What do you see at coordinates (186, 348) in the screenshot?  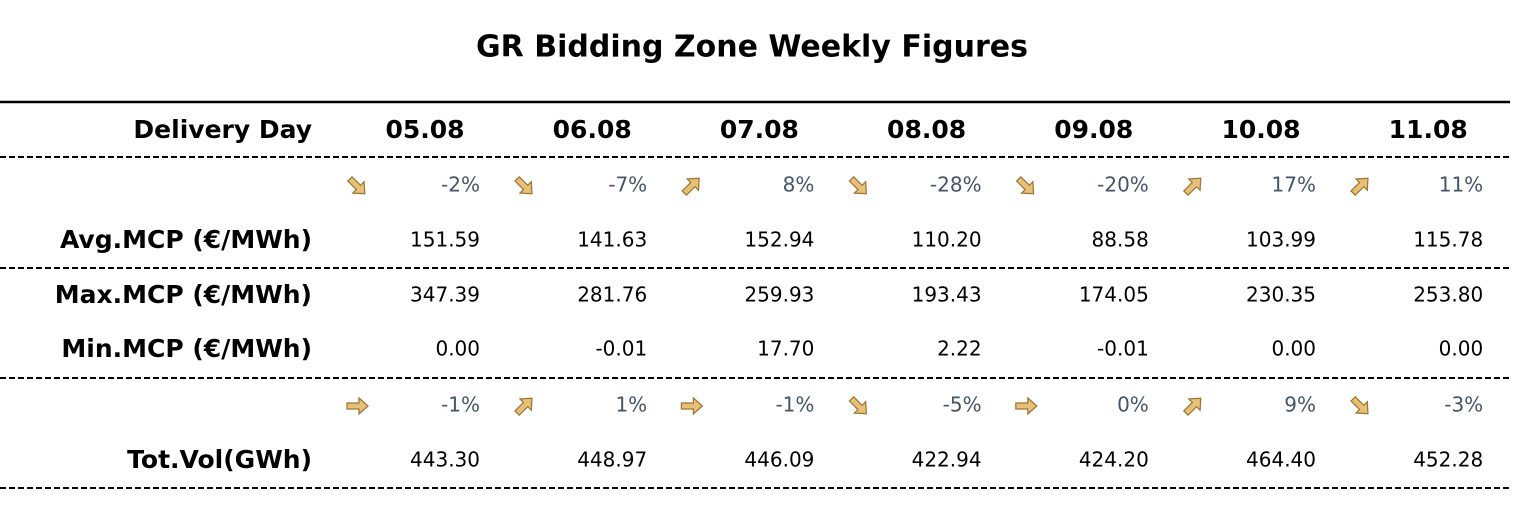 I see `row-label: Min.MCP (€/MWh)` at bounding box center [186, 348].